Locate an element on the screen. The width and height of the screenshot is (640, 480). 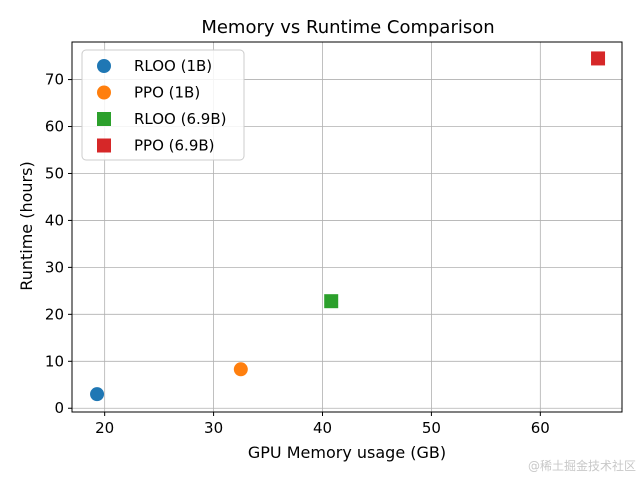
watermark: @稀土掘金技术社区 is located at coordinates (581, 466).